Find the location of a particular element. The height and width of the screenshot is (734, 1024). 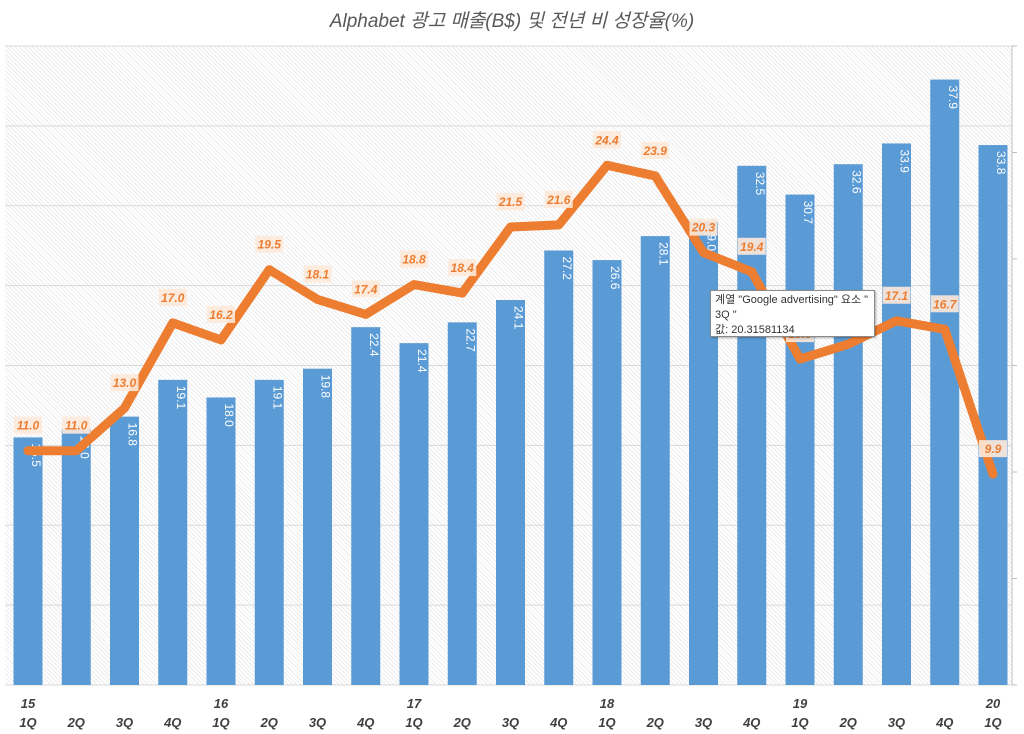

bar-value-label: 27.2 is located at coordinates (567, 268).